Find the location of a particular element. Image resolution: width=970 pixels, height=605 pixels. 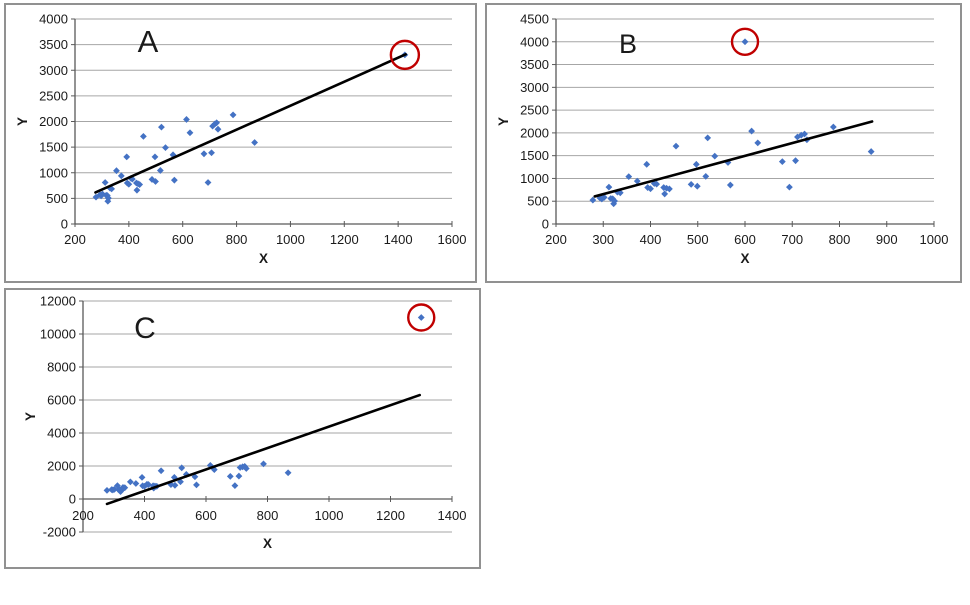

panel-letter: C is located at coordinates (145, 328).